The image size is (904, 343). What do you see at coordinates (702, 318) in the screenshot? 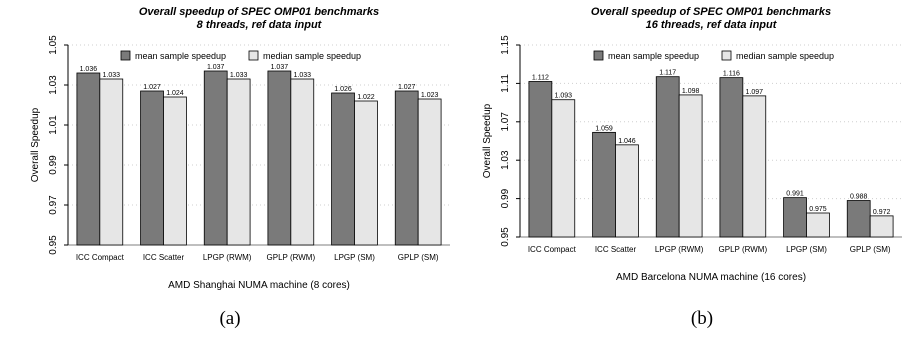
I see `caption-b: (b)` at bounding box center [702, 318].